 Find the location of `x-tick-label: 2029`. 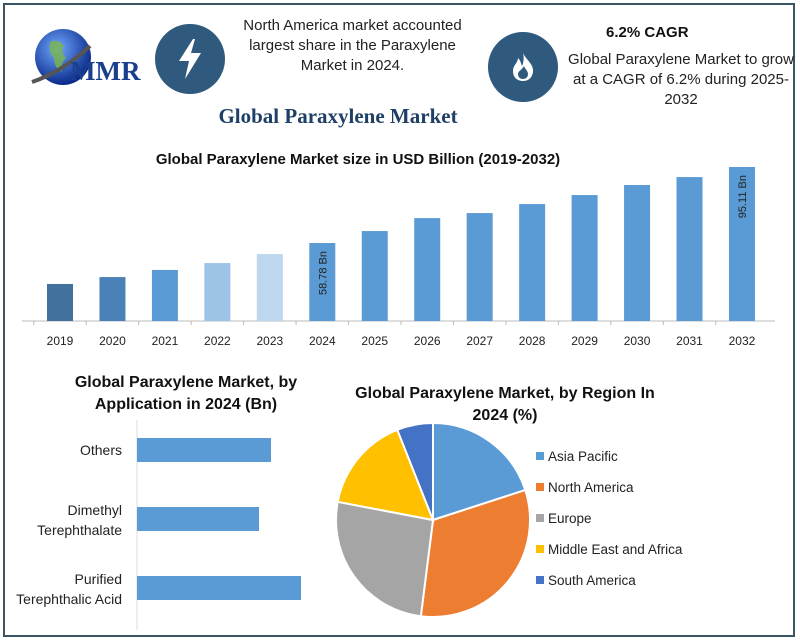

x-tick-label: 2029 is located at coordinates (584, 341).